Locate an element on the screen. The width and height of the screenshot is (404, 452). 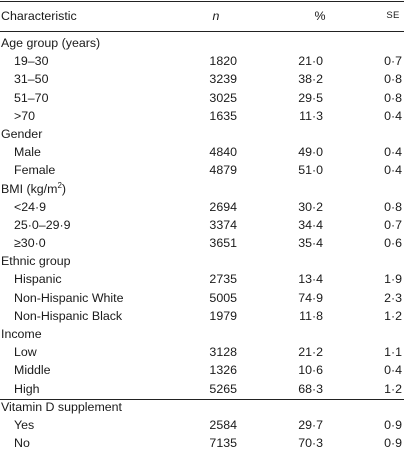
row-n-value: 7135 is located at coordinates (223, 443).